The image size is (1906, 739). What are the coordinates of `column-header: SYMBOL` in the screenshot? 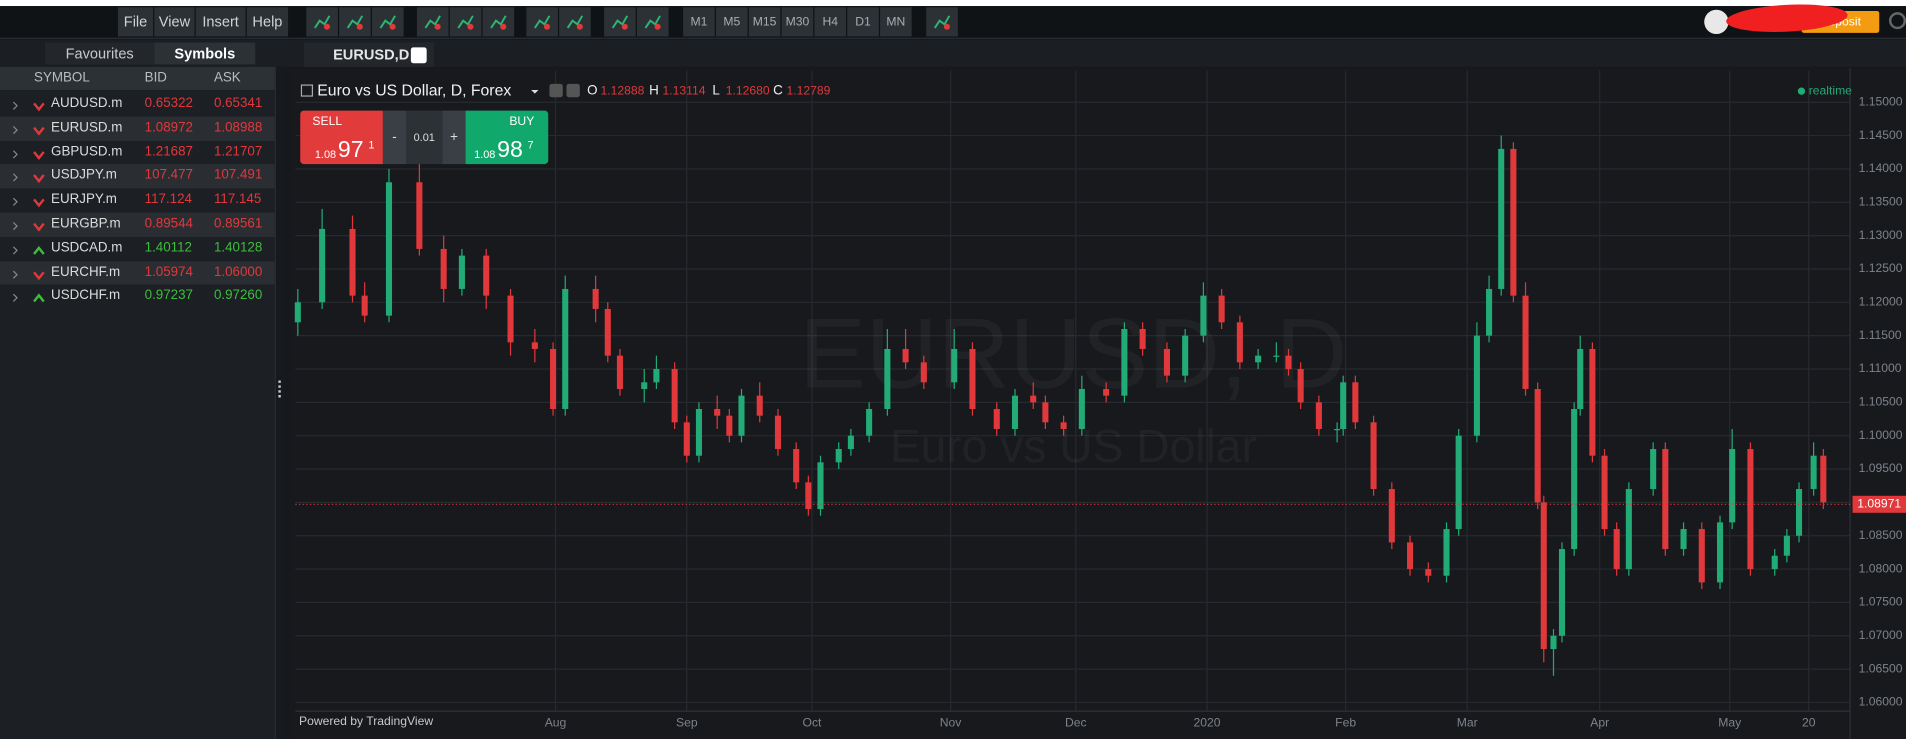 It's located at (62, 78).